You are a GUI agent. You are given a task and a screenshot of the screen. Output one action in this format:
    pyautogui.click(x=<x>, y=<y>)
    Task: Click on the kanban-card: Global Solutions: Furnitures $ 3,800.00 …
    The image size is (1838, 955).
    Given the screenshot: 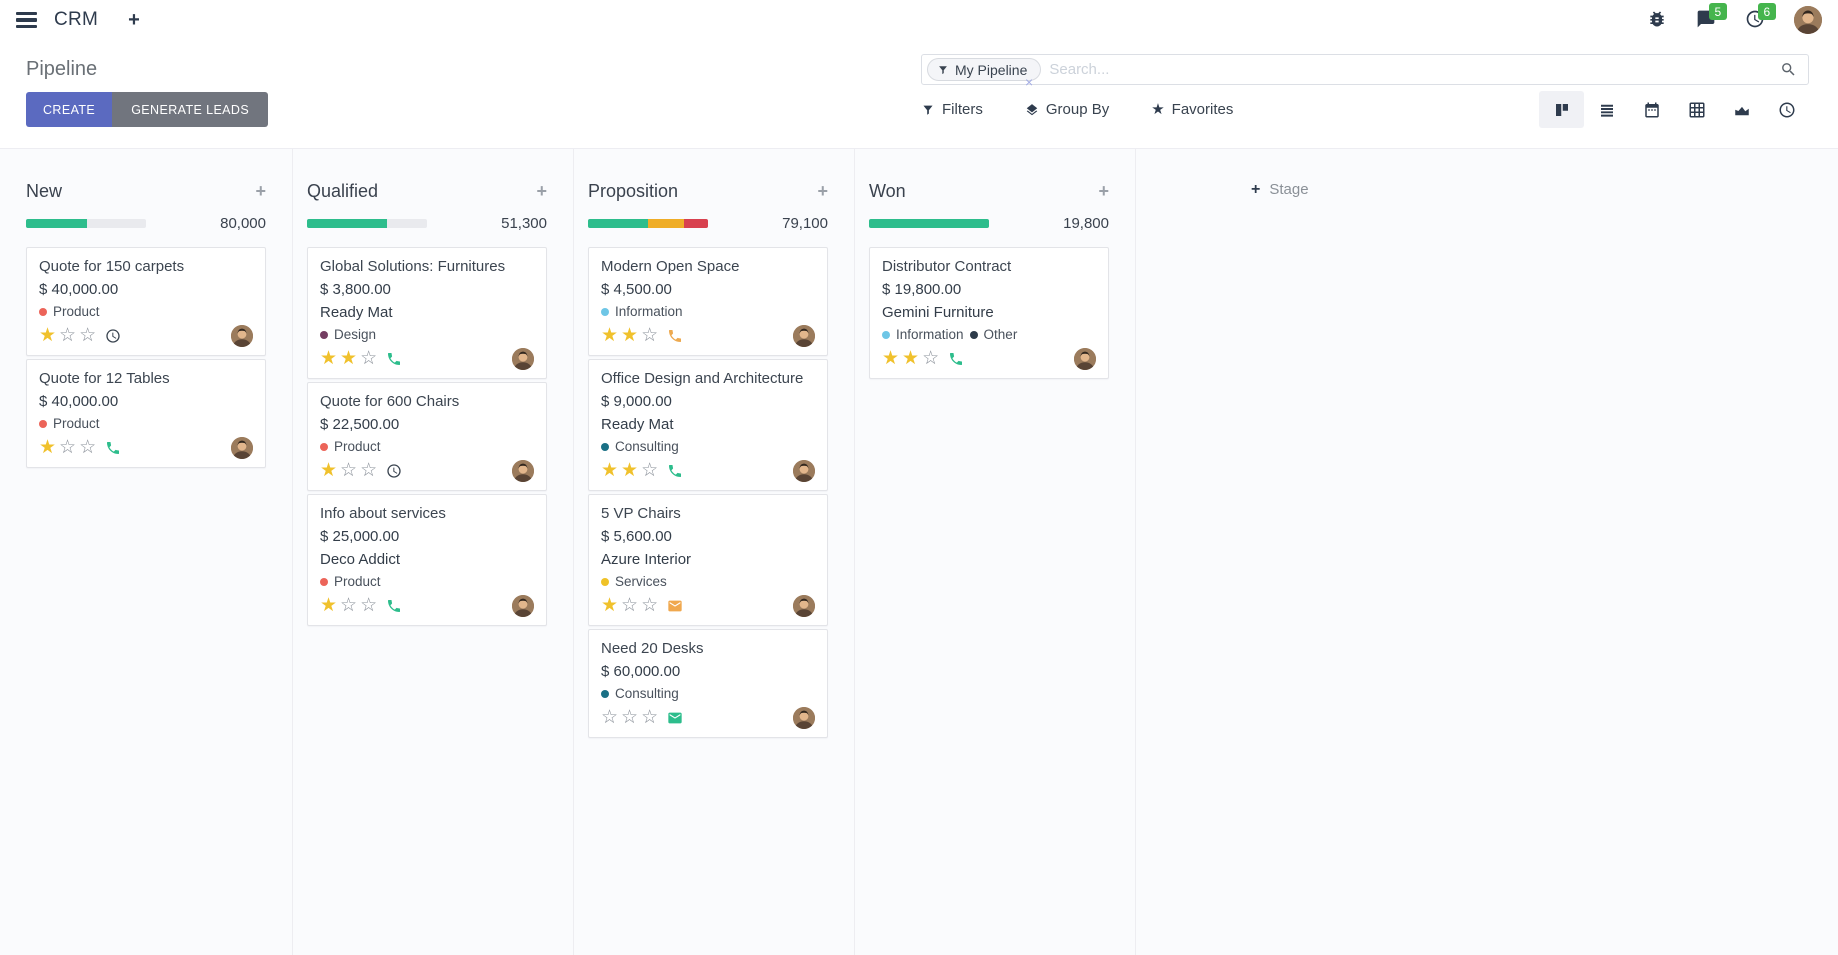 What is the action you would take?
    pyautogui.click(x=427, y=313)
    